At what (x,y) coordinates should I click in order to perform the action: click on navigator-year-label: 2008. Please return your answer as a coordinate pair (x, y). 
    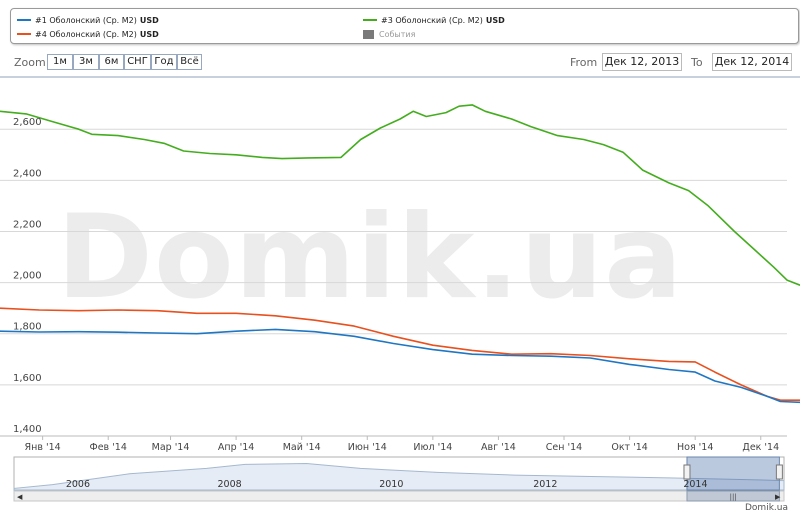
    Looking at the image, I should click on (230, 484).